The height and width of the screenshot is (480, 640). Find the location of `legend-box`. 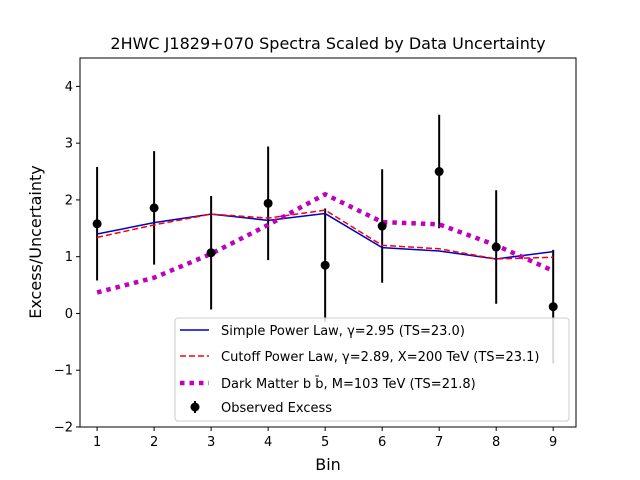

legend-box is located at coordinates (372, 369).